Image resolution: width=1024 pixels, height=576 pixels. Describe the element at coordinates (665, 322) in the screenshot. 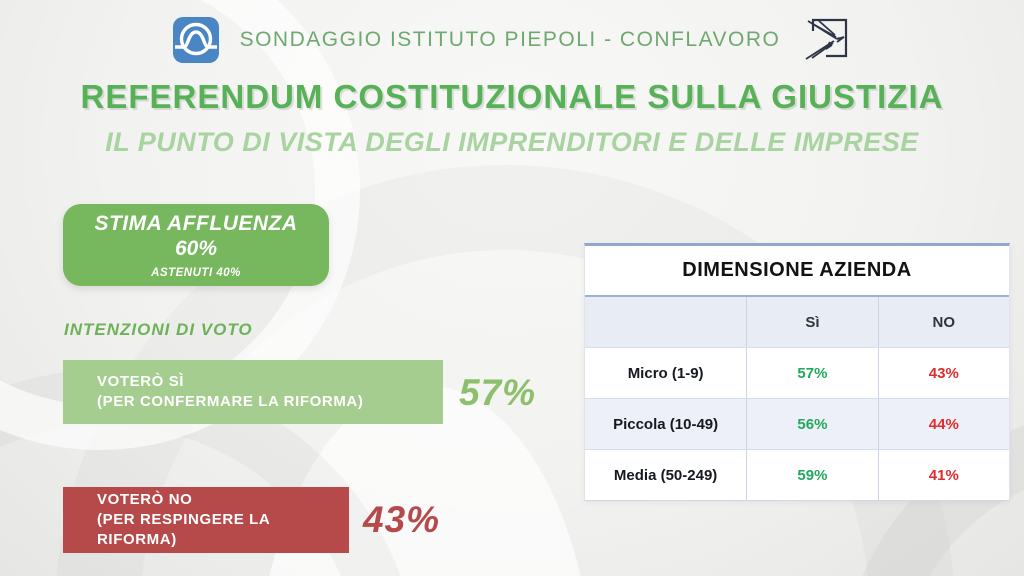

I see `table-header-empty` at that location.